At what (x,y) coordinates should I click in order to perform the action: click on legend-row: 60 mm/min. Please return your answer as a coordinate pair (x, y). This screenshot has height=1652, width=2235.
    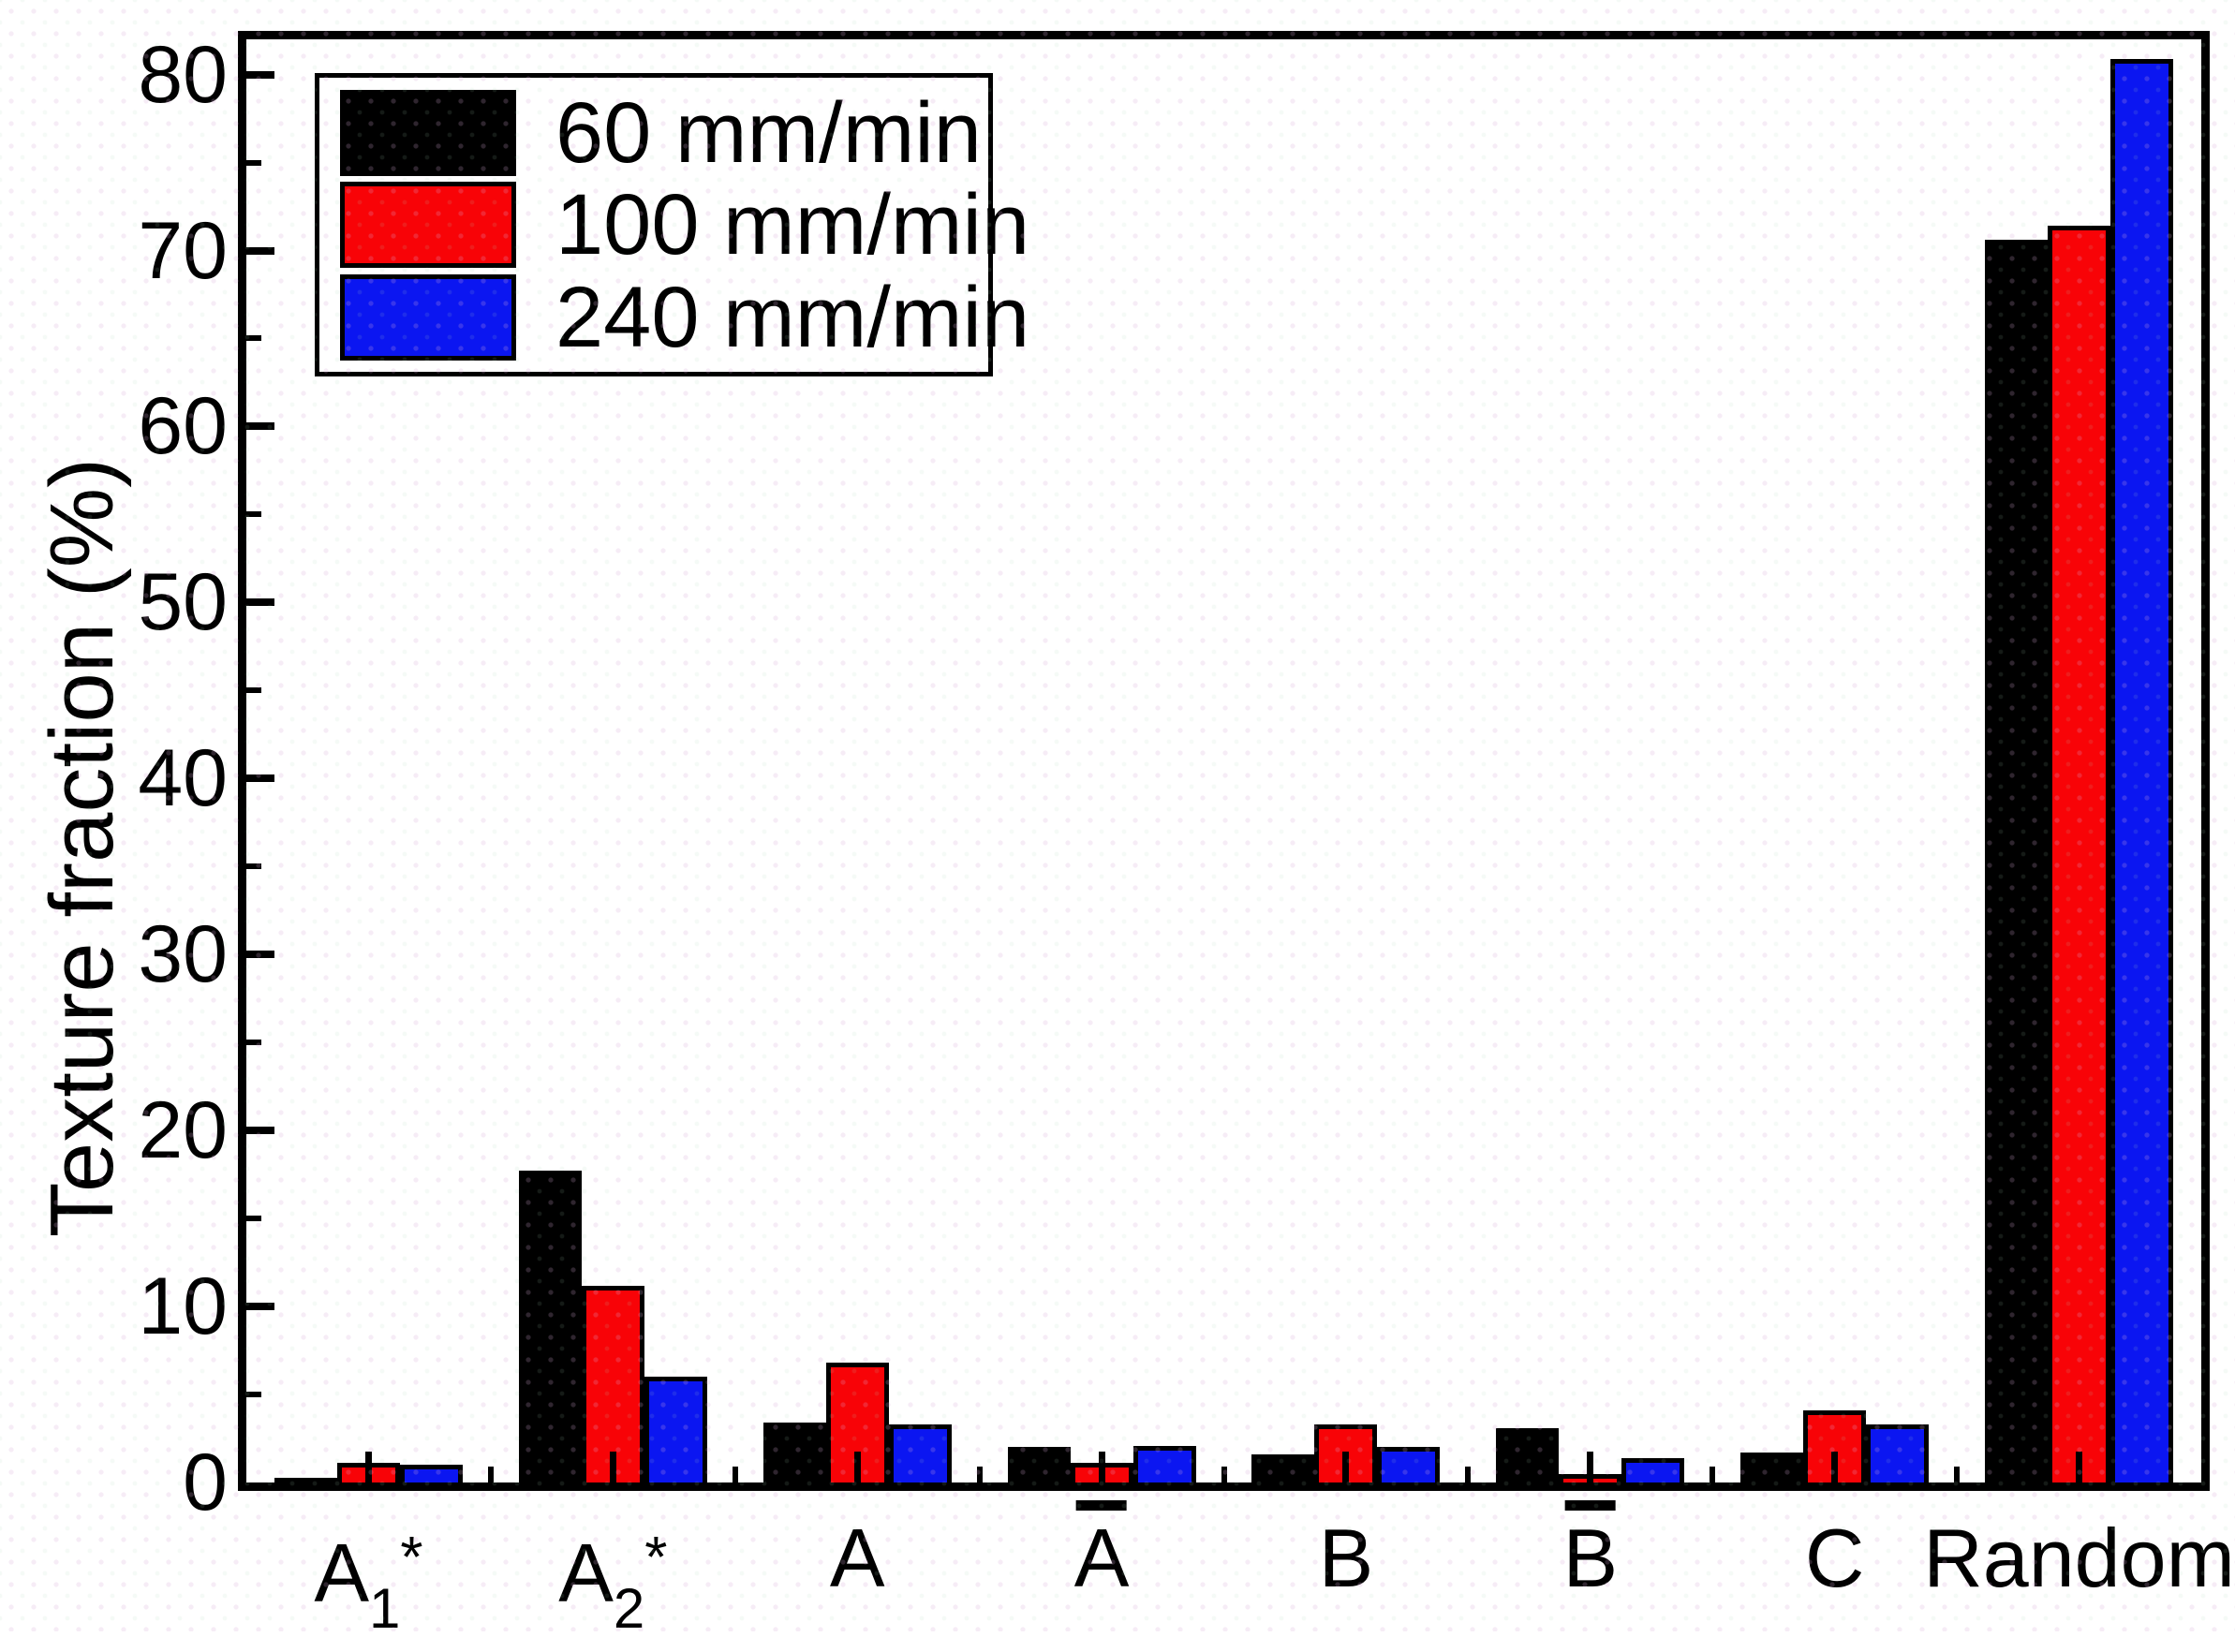
    Looking at the image, I should click on (664, 132).